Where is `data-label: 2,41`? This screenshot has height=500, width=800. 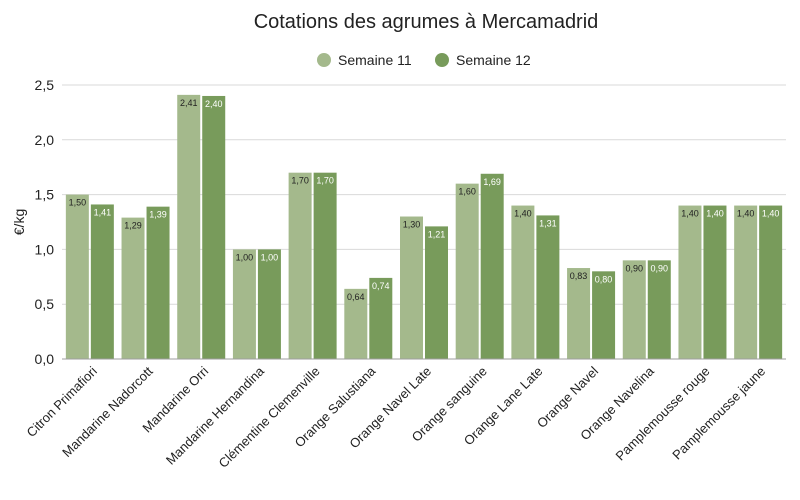
data-label: 2,41 is located at coordinates (189, 103).